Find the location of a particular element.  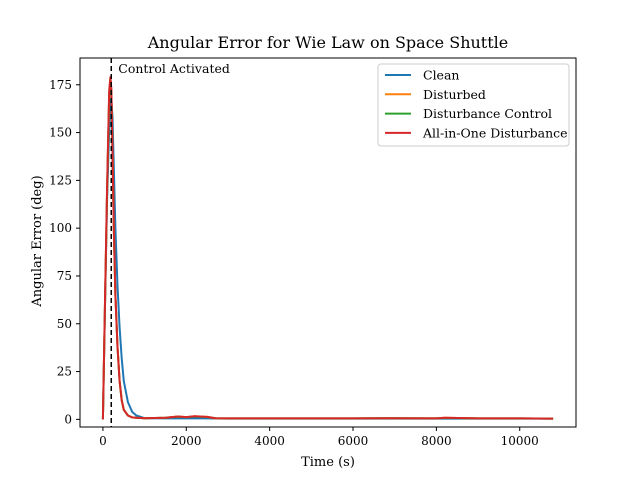

y-tick-label: 125 is located at coordinates (60, 180).